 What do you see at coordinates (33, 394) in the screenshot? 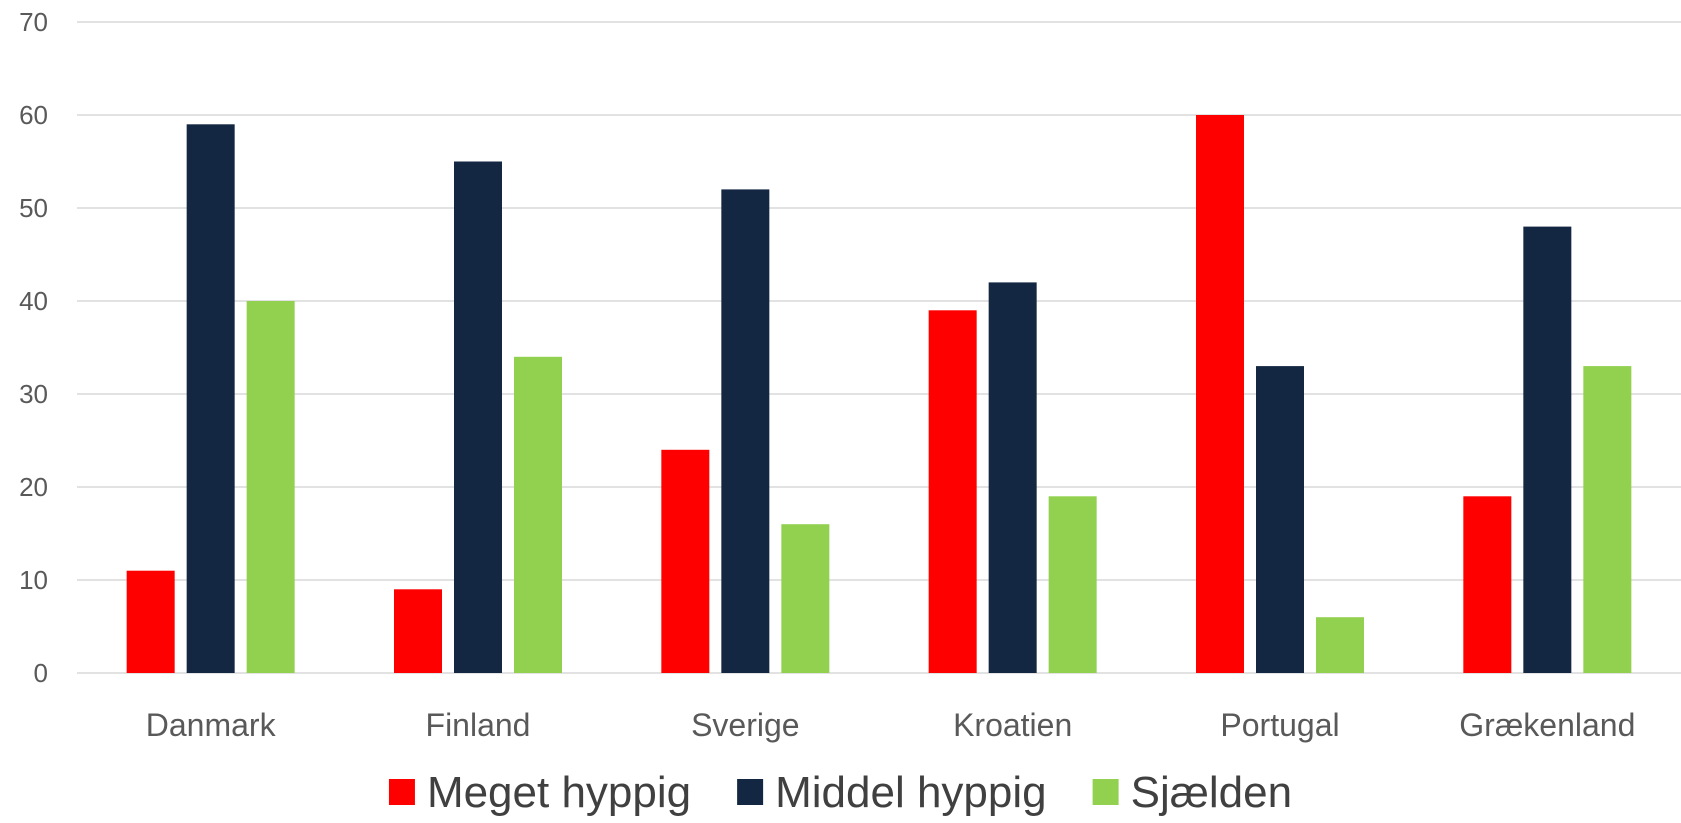
I see `y-tick-label: 30` at bounding box center [33, 394].